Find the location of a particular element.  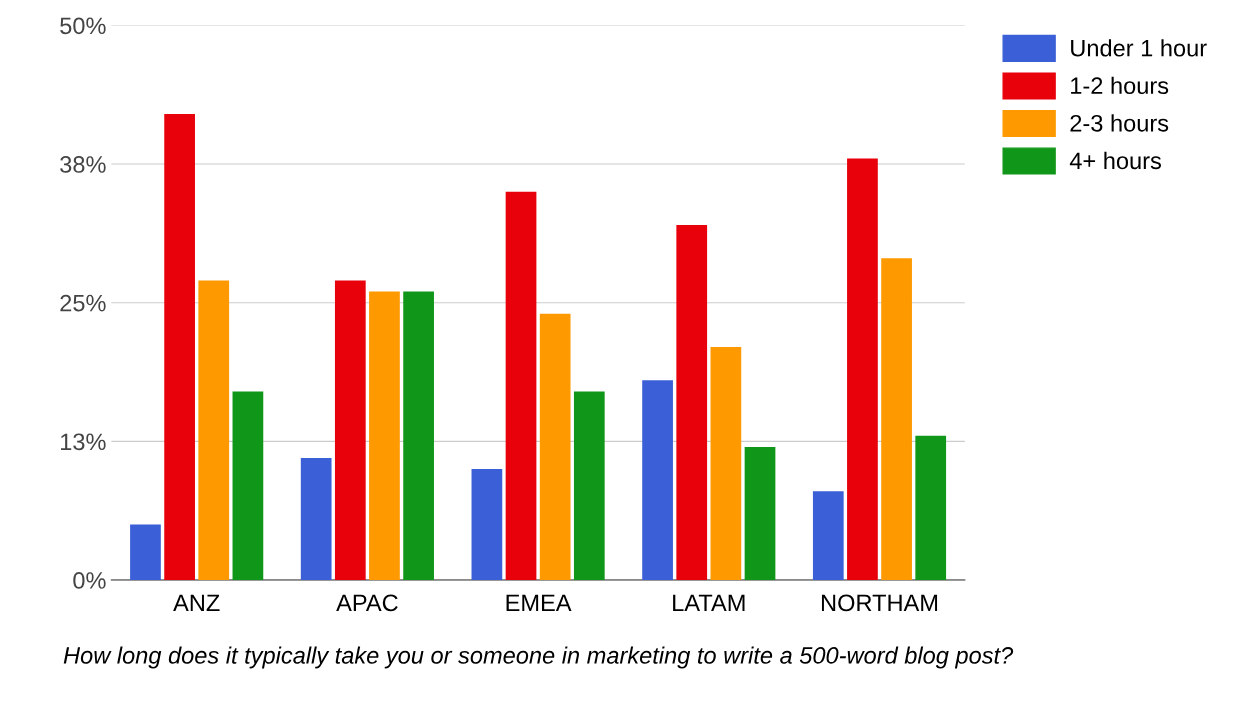

y-tick-label: 25% is located at coordinates (83, 303).